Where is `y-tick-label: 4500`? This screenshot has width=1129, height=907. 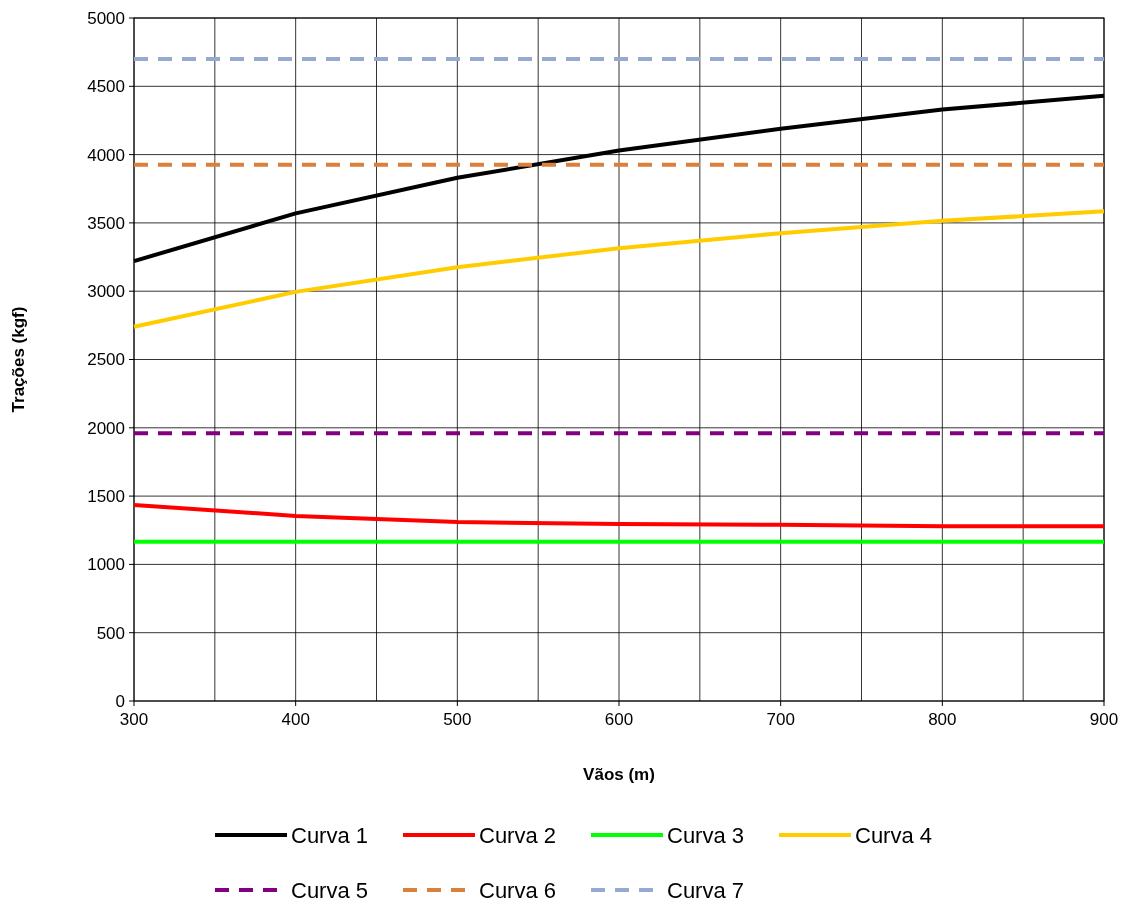
y-tick-label: 4500 is located at coordinates (106, 87).